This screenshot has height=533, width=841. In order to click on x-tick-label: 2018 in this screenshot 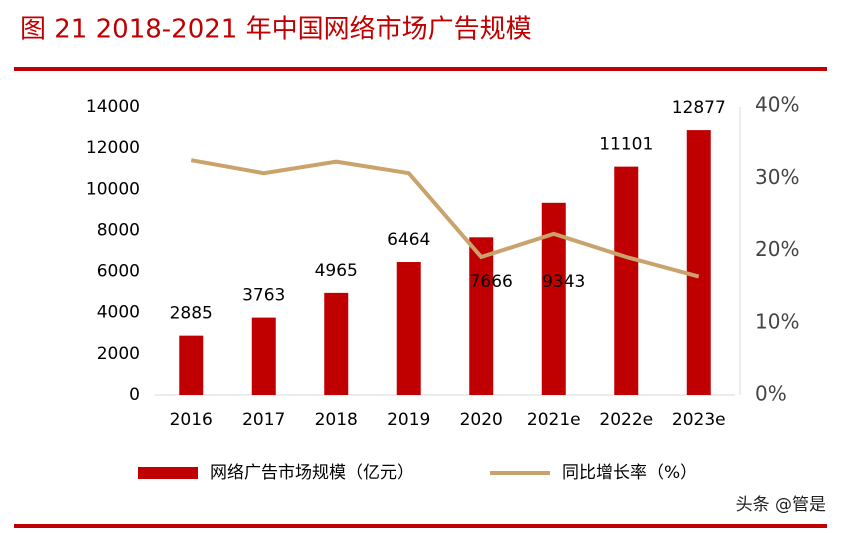, I will do `click(336, 420)`.